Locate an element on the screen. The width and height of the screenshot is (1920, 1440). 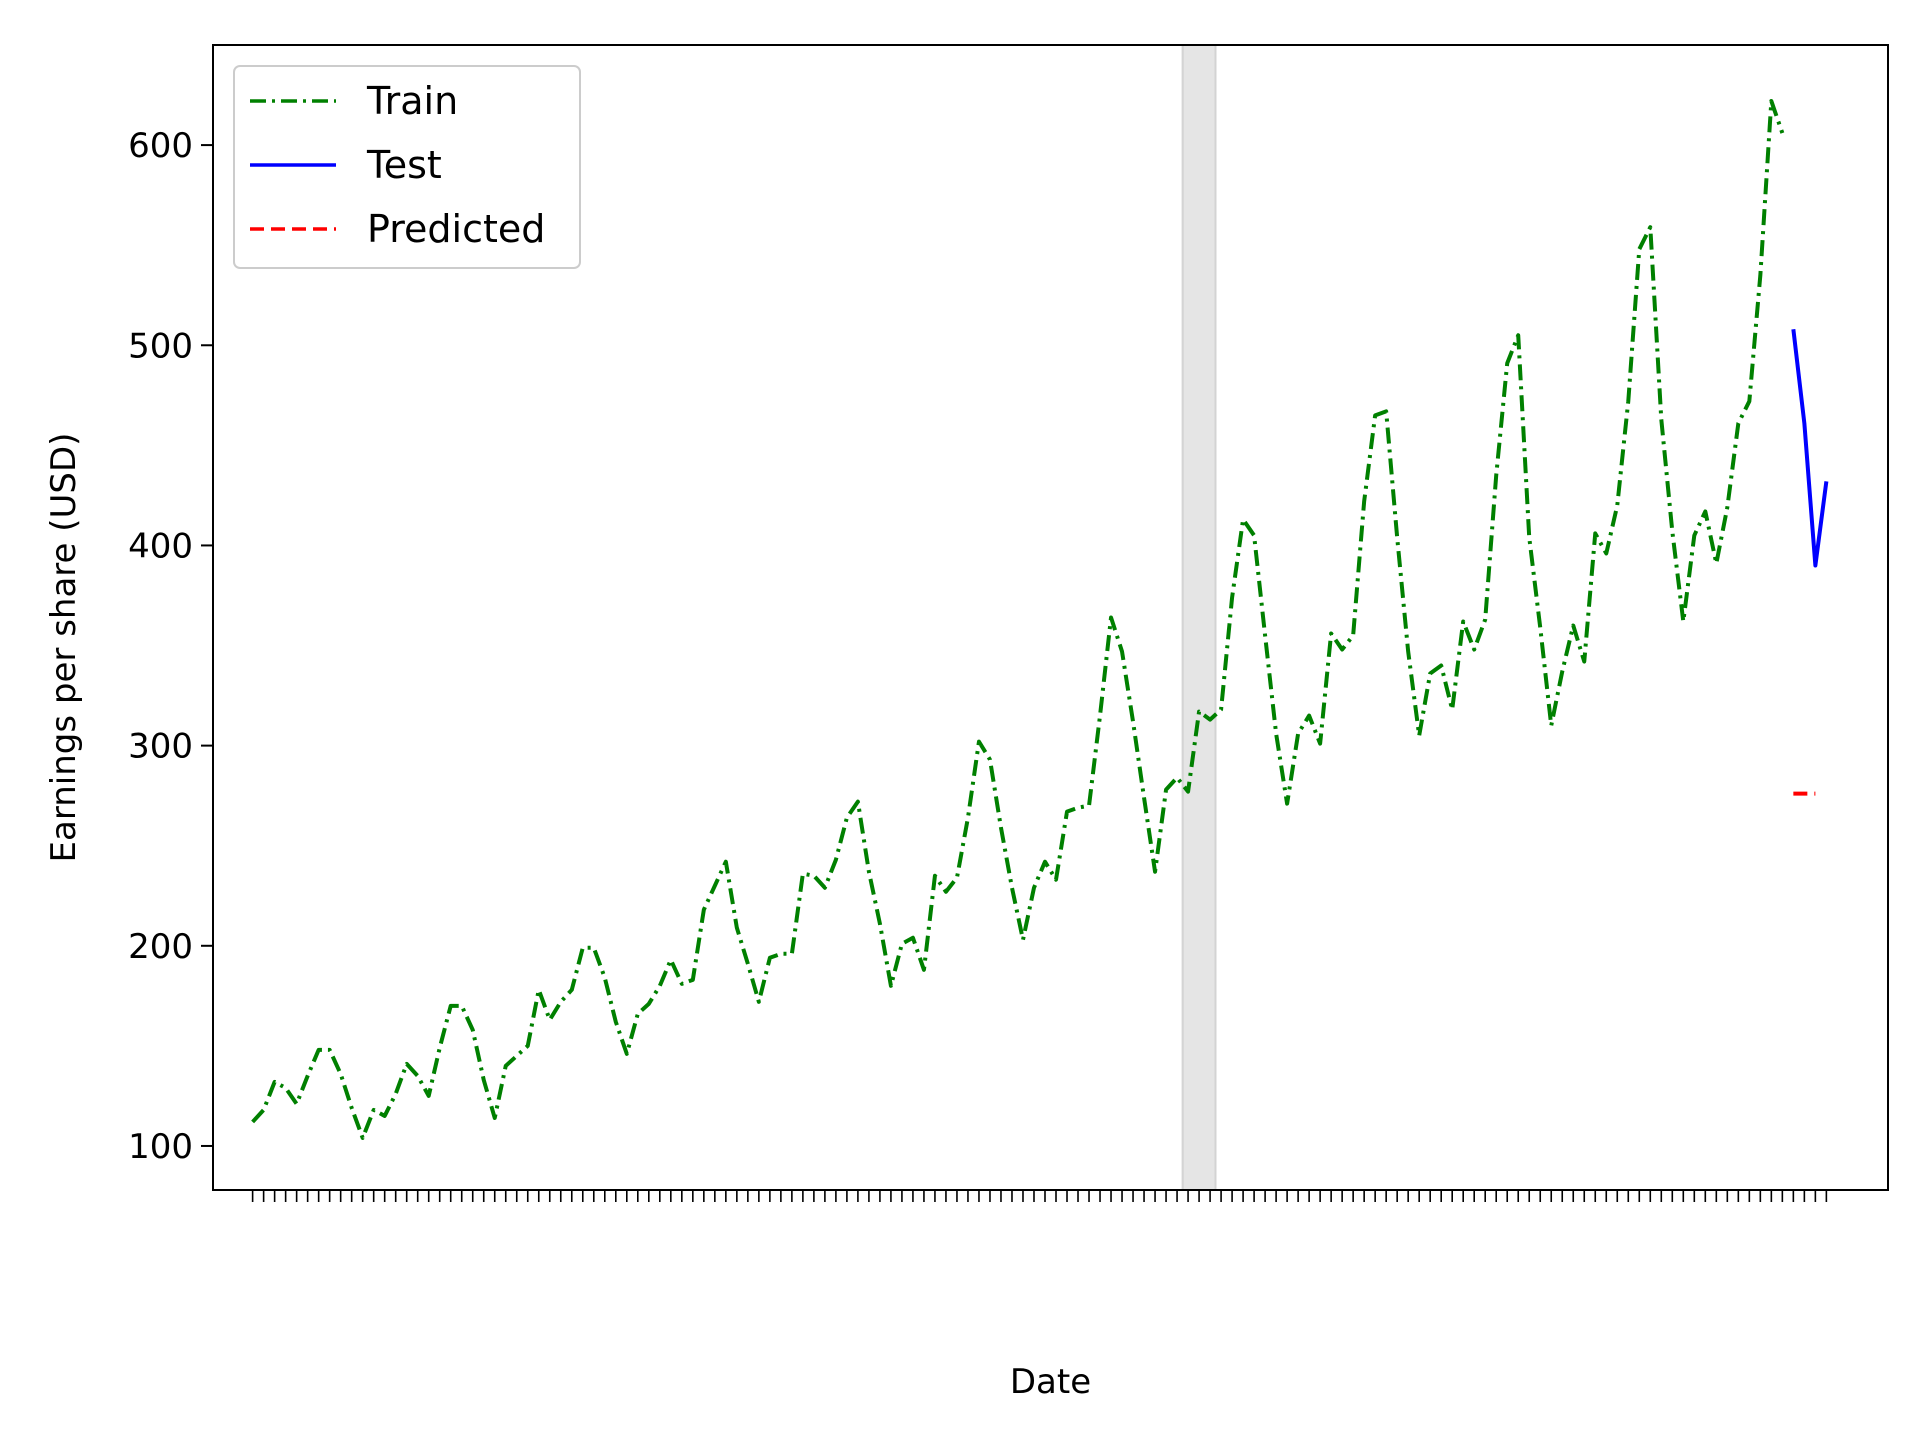
y-axis-label: Earnings per share (USD) is located at coordinates (64, 648).